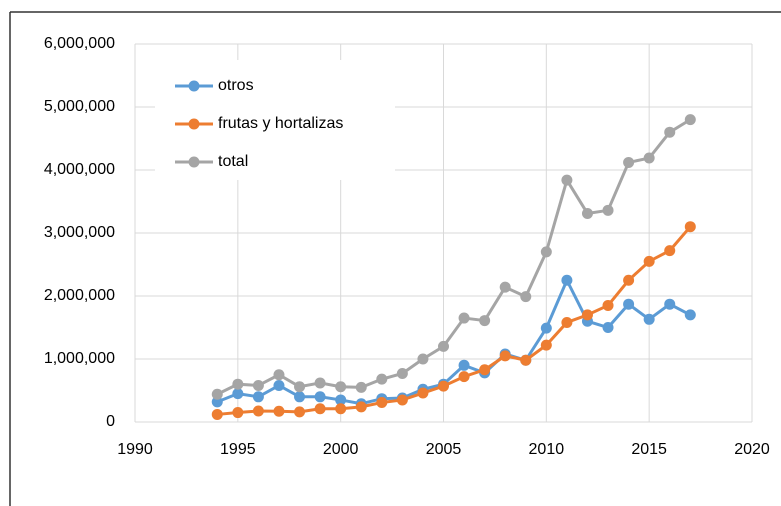 This screenshot has width=781, height=506. I want to click on legend-label: otros, so click(236, 85).